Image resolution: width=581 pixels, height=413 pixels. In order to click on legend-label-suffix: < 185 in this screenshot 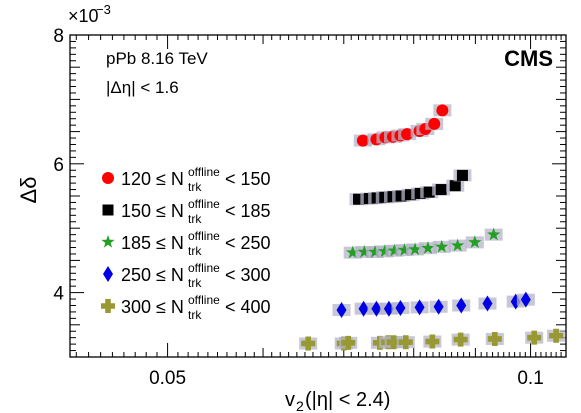, I will do `click(248, 211)`.